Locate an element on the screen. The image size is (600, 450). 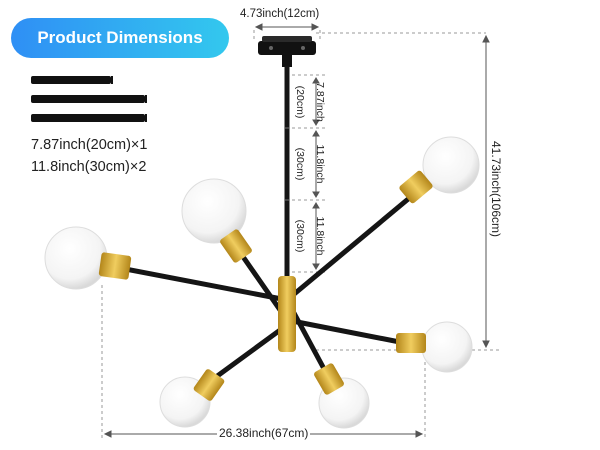
short-rod-icon is located at coordinates (72, 80).